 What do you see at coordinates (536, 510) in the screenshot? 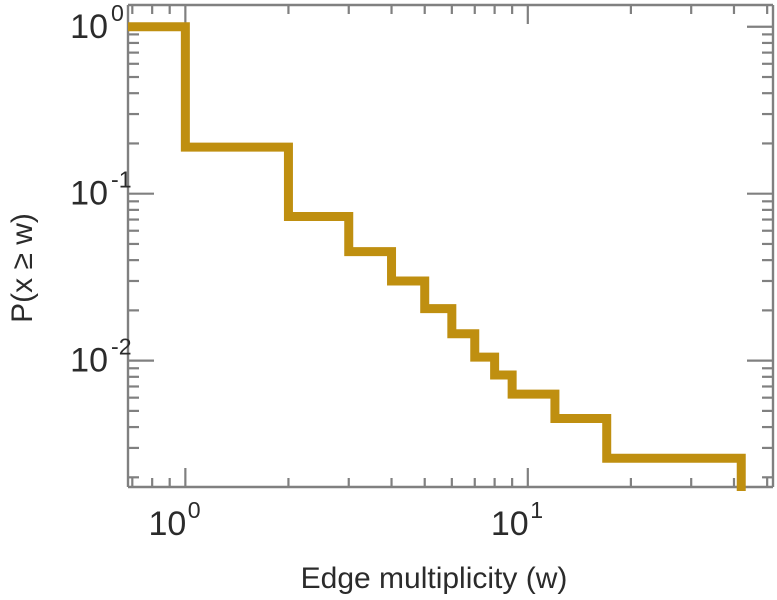
I see `tick-label-exponent: 1` at bounding box center [536, 510].